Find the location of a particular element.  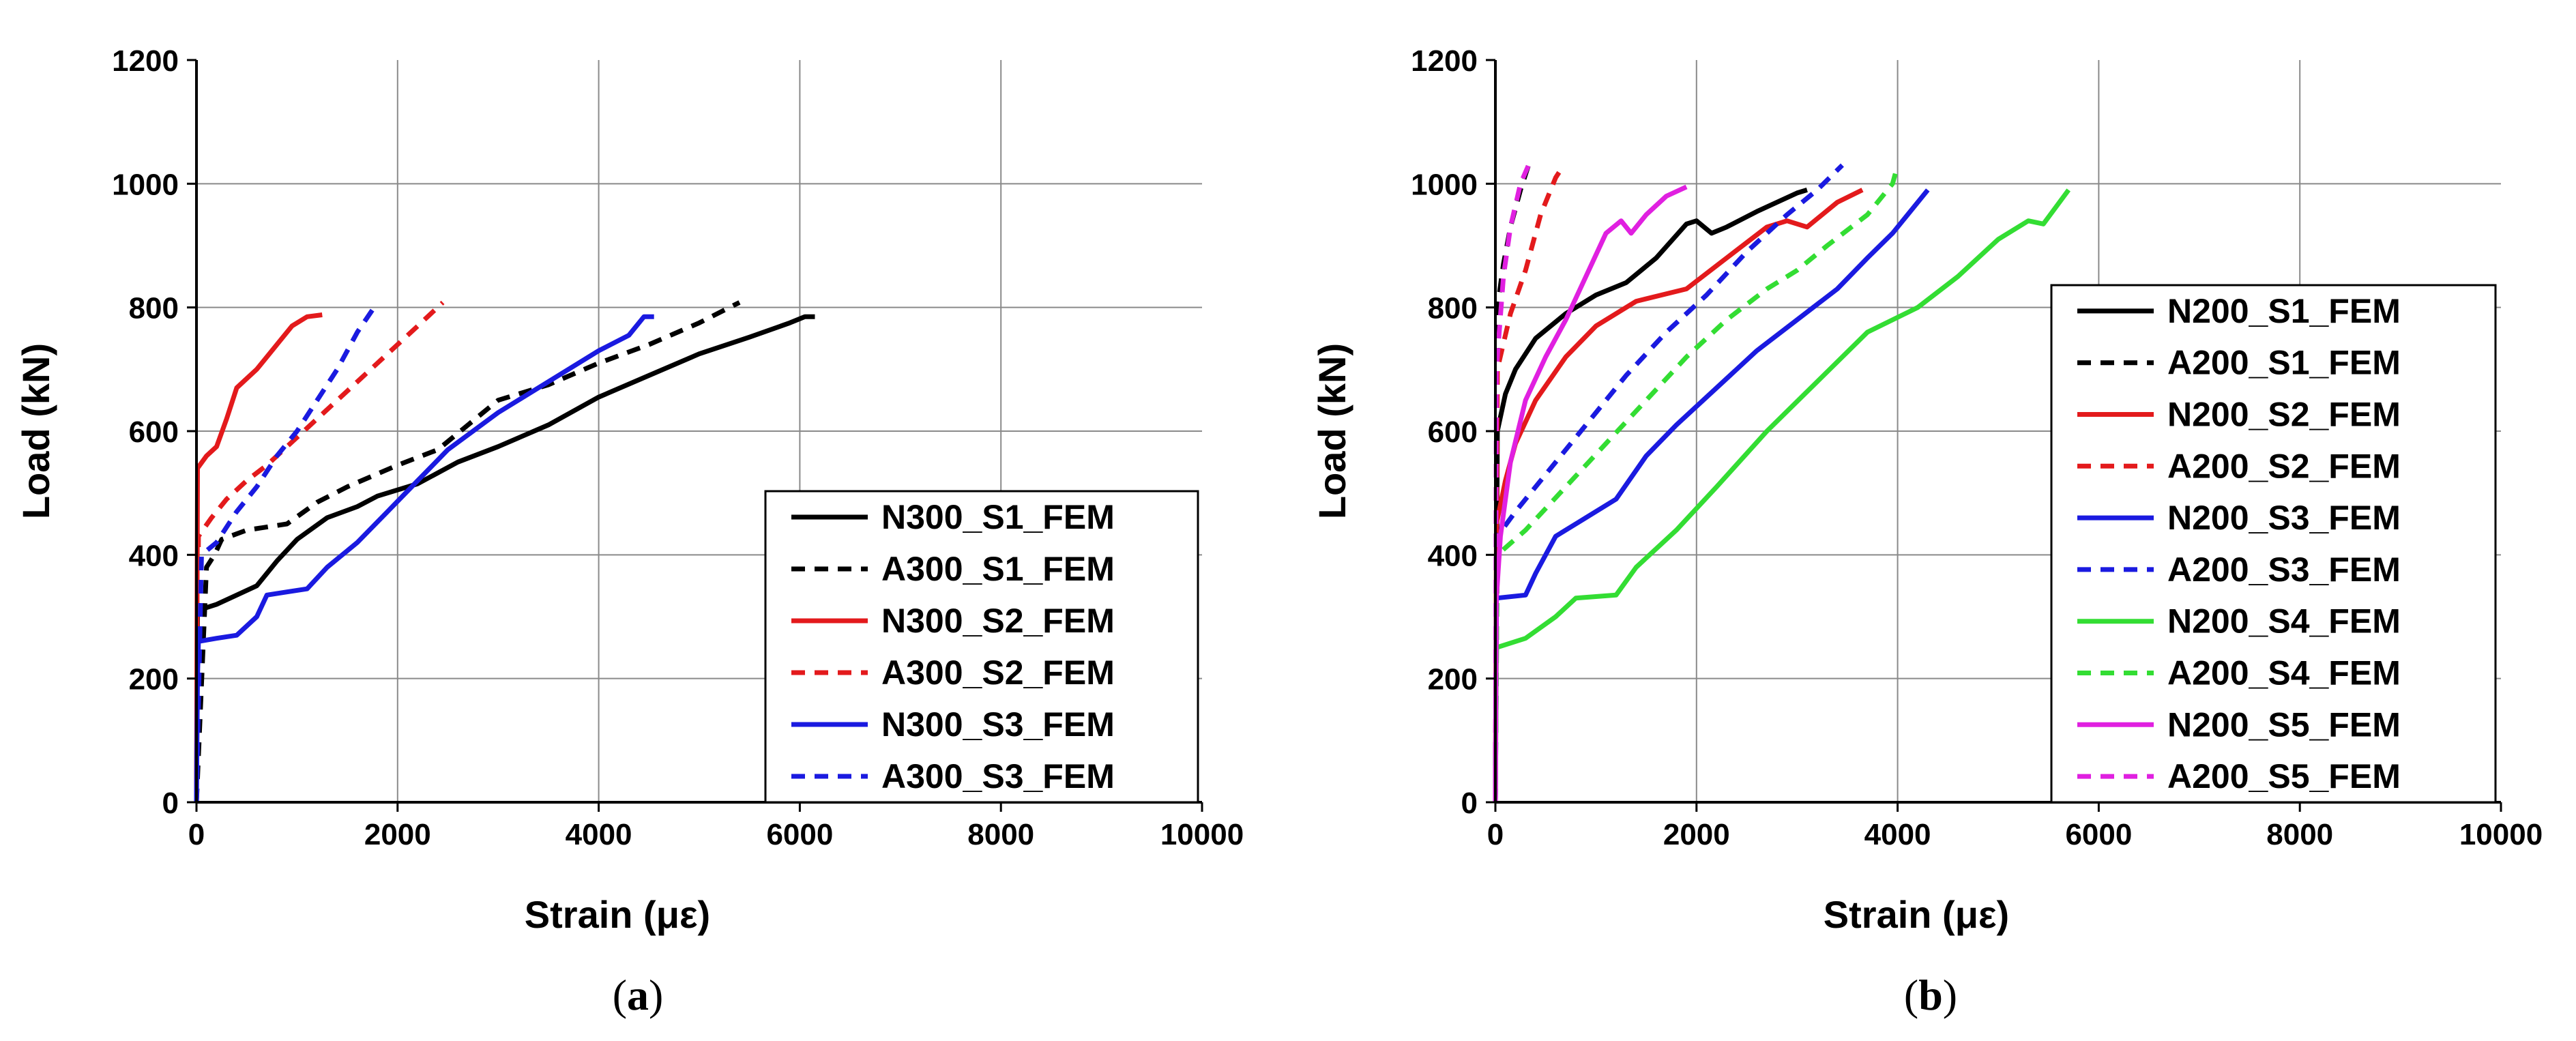

series-line-n300-s1-fem is located at coordinates (504, 558).